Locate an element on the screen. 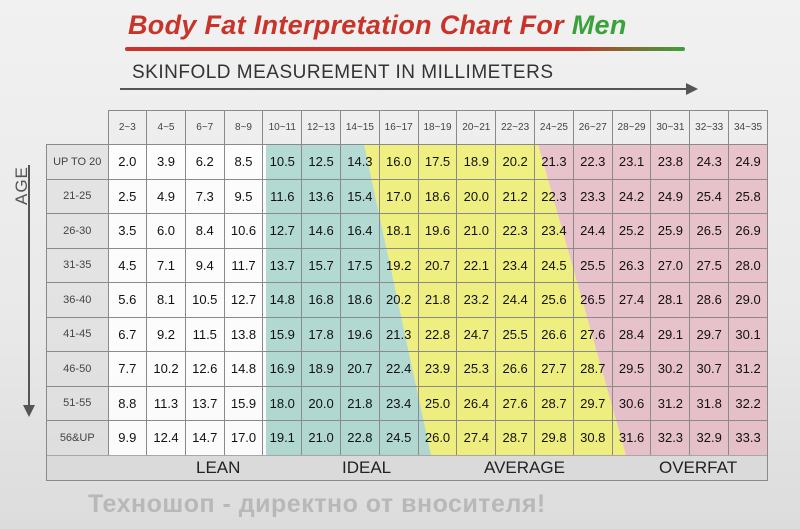 Image resolution: width=800 pixels, height=529 pixels. column-header: 6~7 is located at coordinates (204, 127).